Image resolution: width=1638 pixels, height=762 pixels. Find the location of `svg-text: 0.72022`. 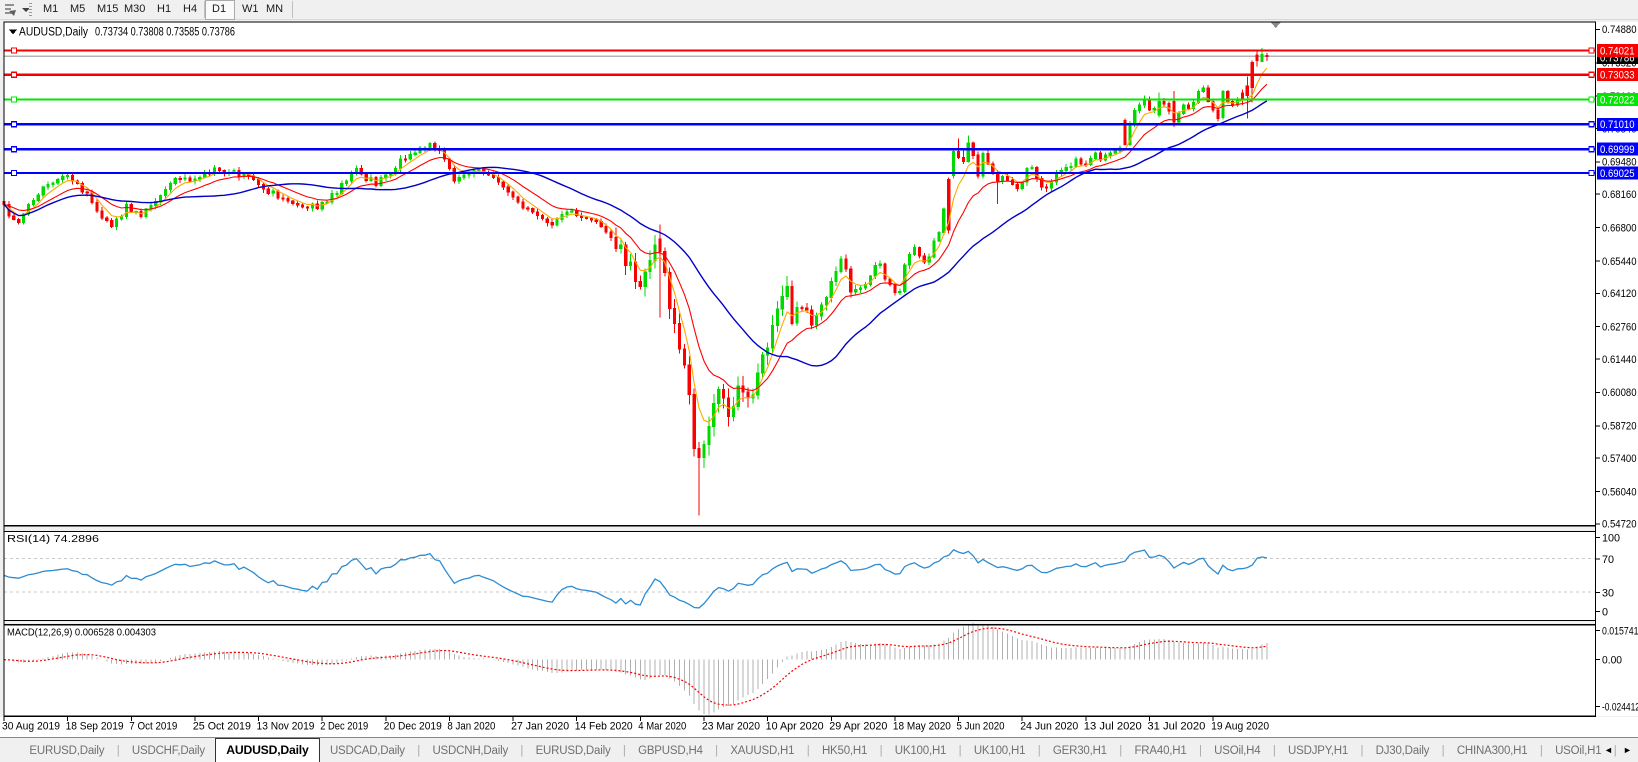

svg-text: 0.72022 is located at coordinates (1617, 100).